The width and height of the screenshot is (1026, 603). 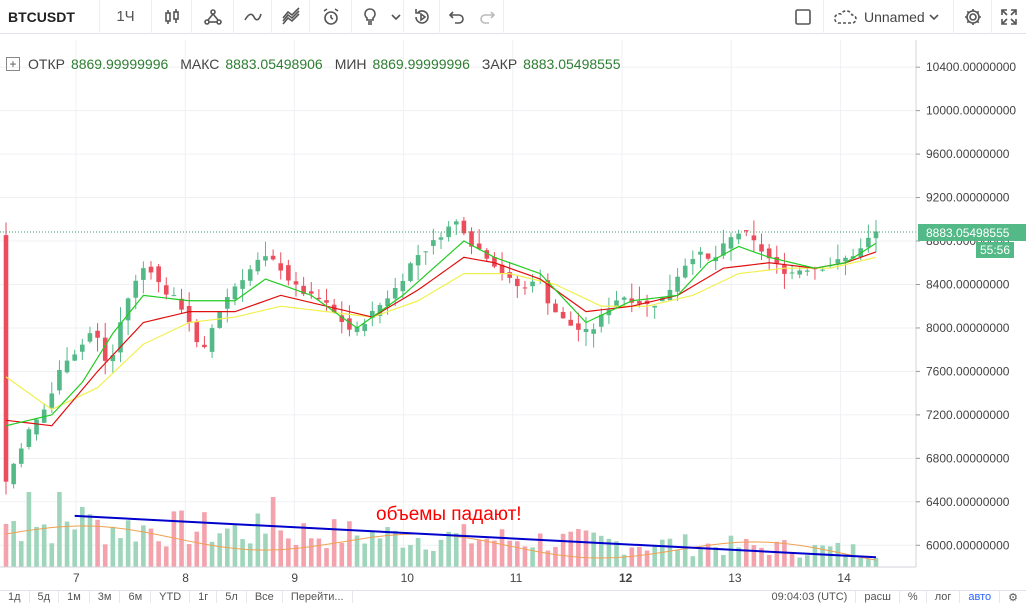 What do you see at coordinates (291, 17) in the screenshot?
I see `templates-icon` at bounding box center [291, 17].